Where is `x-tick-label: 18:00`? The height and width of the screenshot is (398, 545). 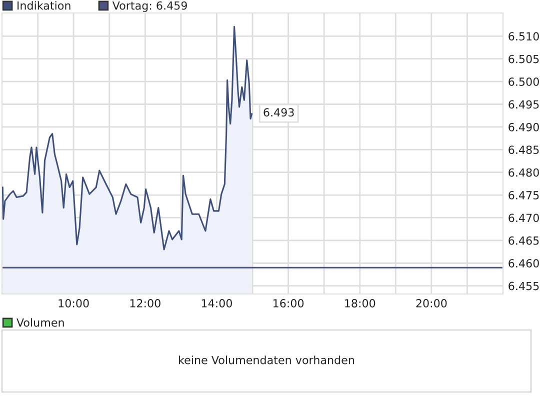 x-tick-label: 18:00 is located at coordinates (360, 303).